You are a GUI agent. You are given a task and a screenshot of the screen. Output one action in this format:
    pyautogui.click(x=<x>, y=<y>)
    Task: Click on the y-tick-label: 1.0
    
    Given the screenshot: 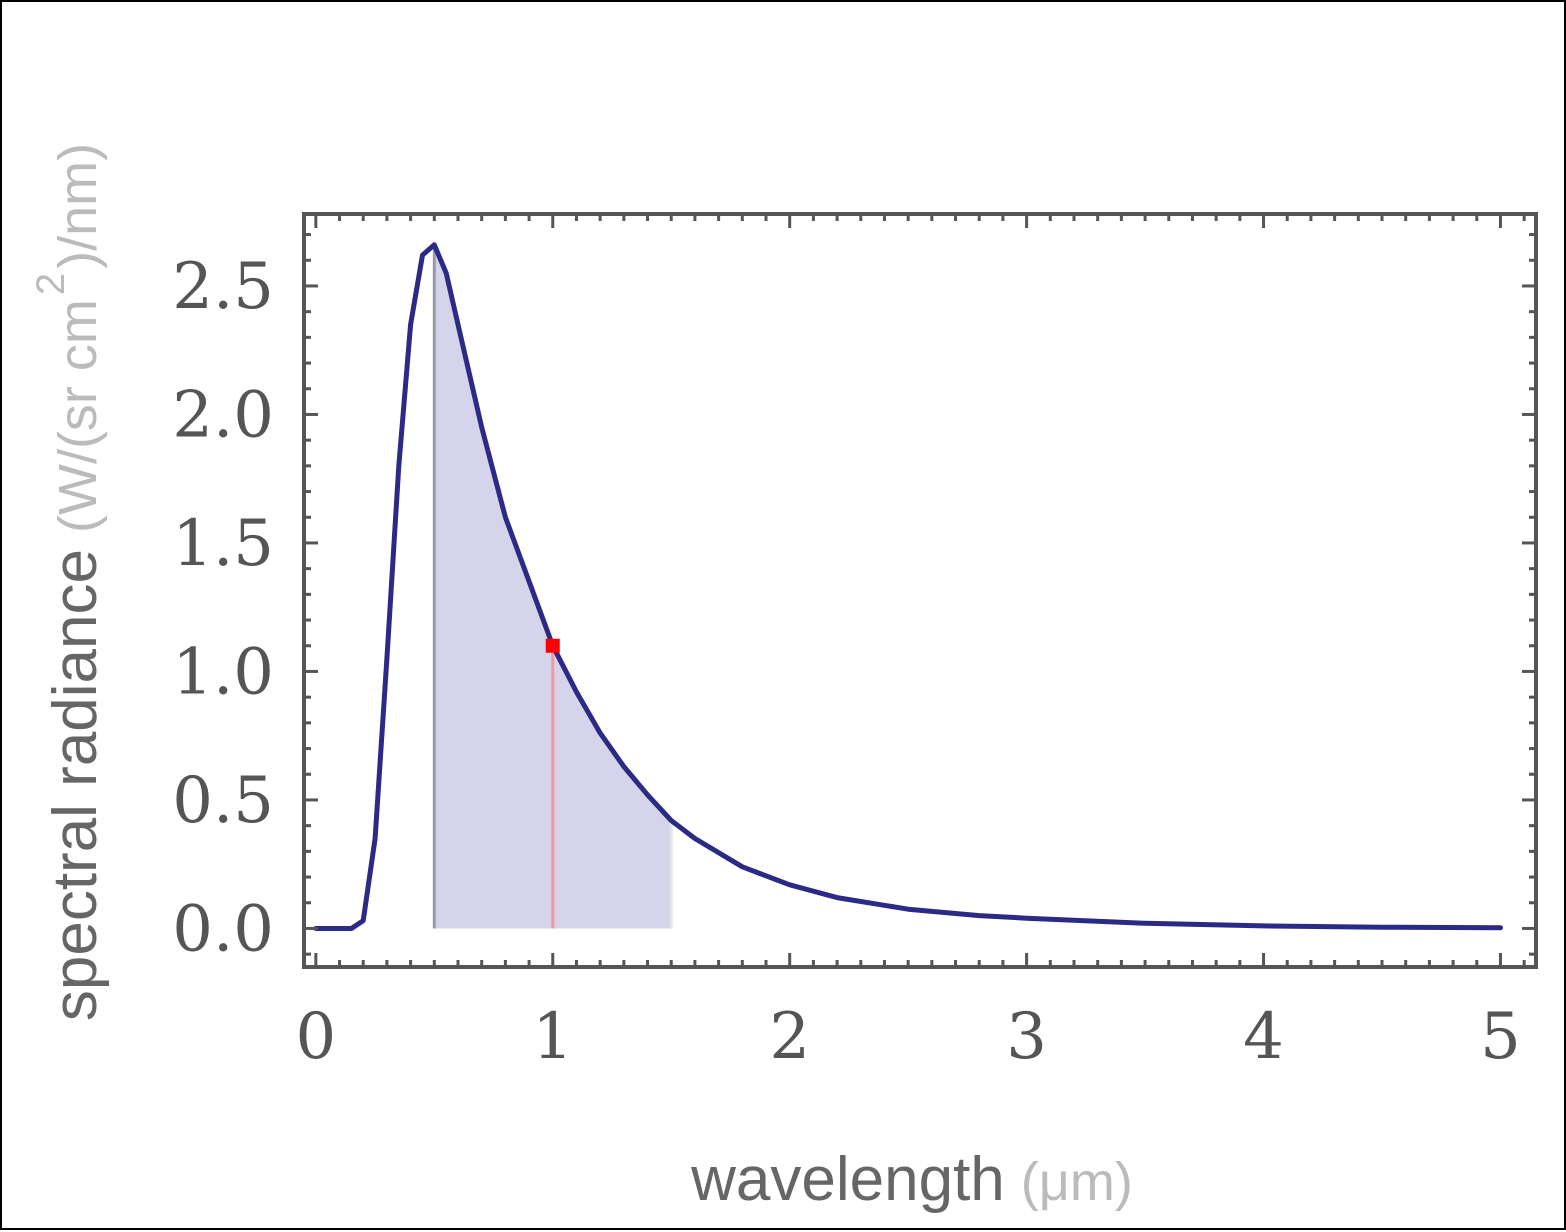 What is the action you would take?
    pyautogui.click(x=223, y=672)
    